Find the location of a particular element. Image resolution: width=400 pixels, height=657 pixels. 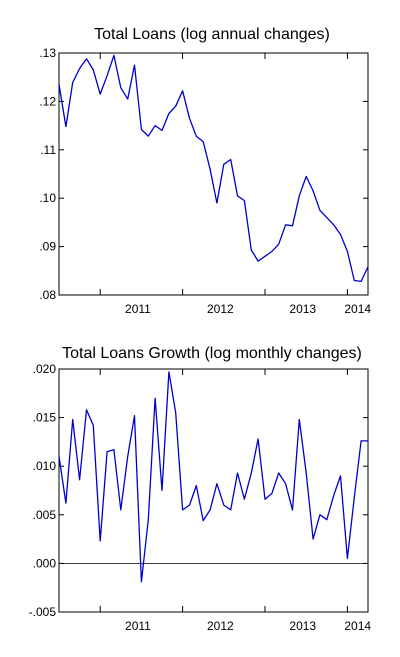

y-tick-label: .015 is located at coordinates (45, 418).